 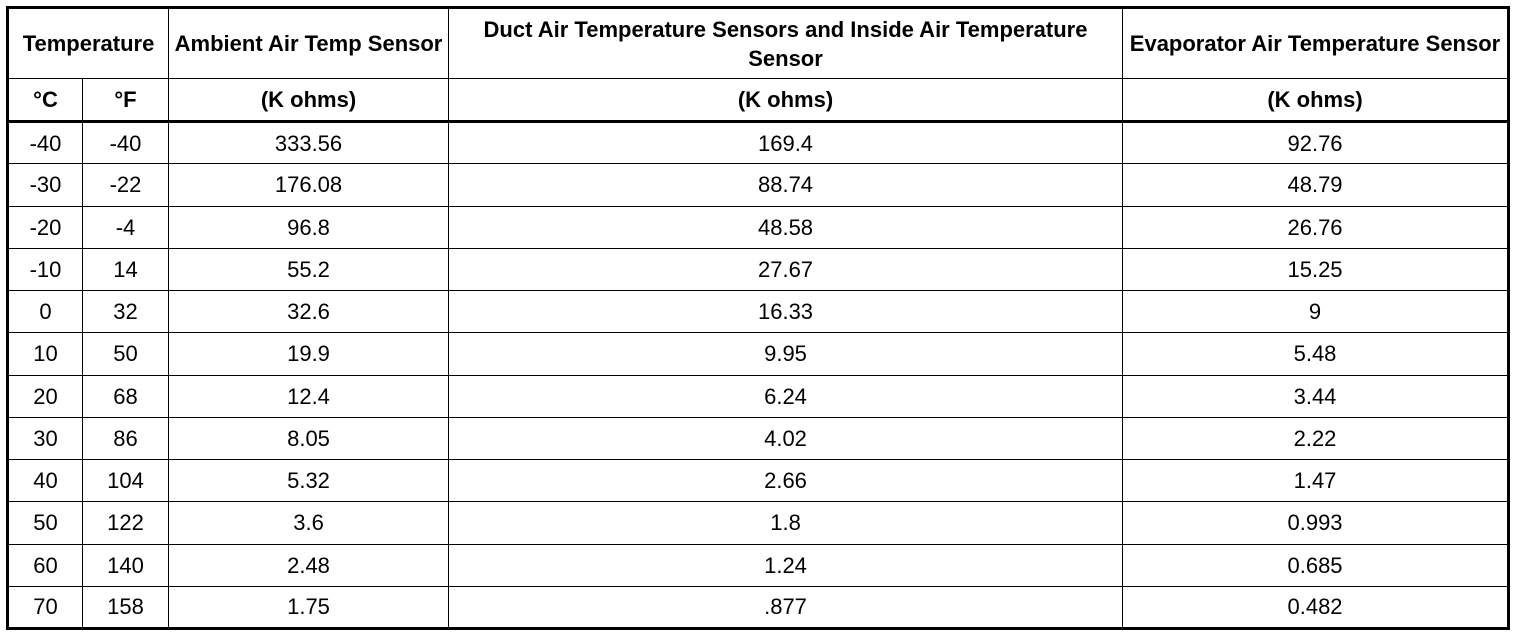 What do you see at coordinates (786, 480) in the screenshot?
I see `table-cell: 2.66` at bounding box center [786, 480].